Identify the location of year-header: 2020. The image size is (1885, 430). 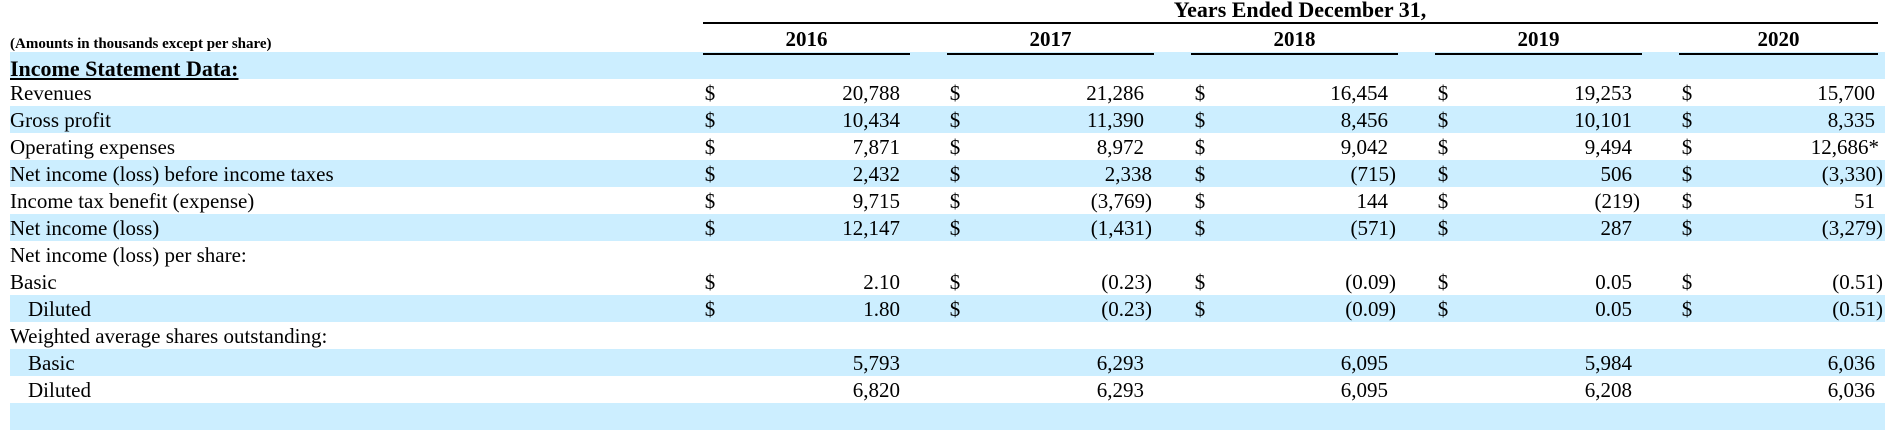
(1778, 39).